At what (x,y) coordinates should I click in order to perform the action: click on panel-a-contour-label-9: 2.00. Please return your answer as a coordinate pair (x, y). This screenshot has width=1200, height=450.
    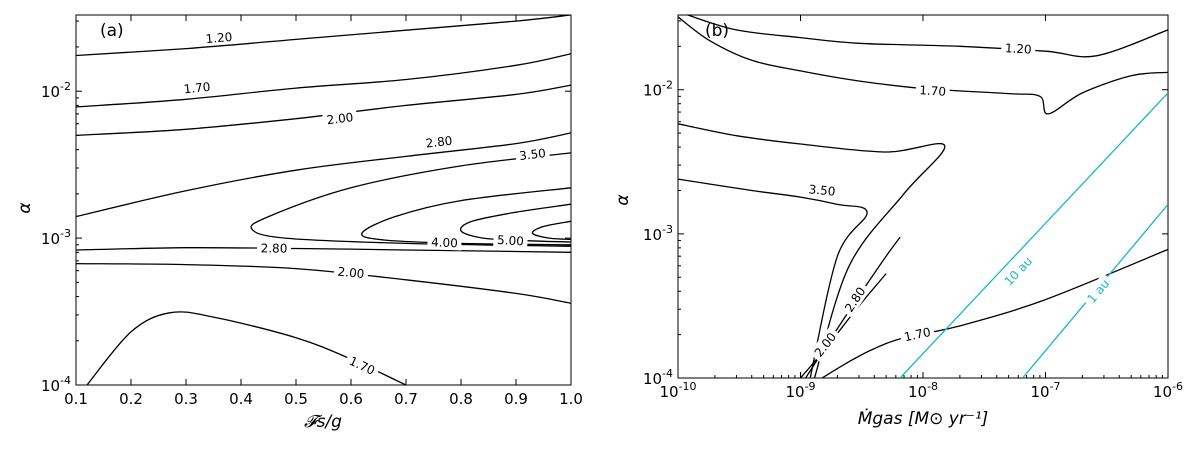
    Looking at the image, I should click on (351, 273).